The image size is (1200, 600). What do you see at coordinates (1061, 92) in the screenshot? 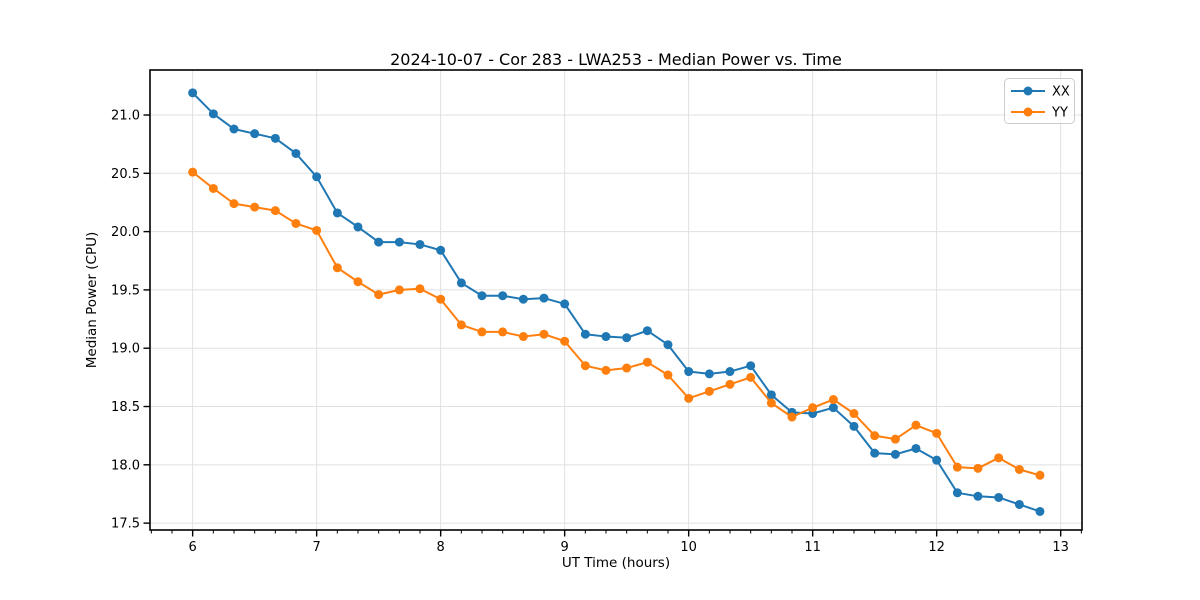
I see `legend-label-xx: XX` at bounding box center [1061, 92].